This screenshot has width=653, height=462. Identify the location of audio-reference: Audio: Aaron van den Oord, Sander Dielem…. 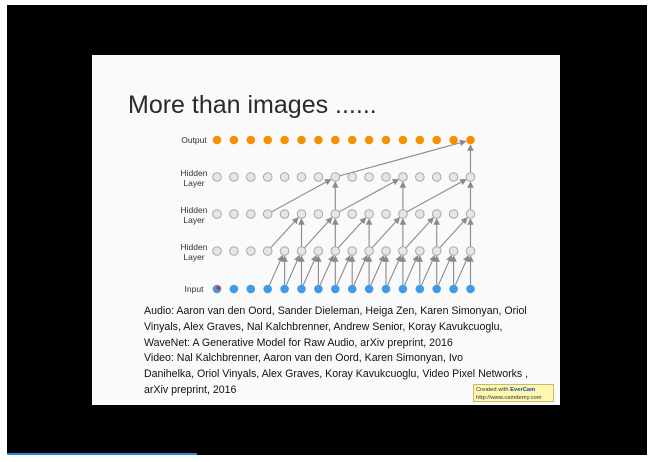
(335, 327).